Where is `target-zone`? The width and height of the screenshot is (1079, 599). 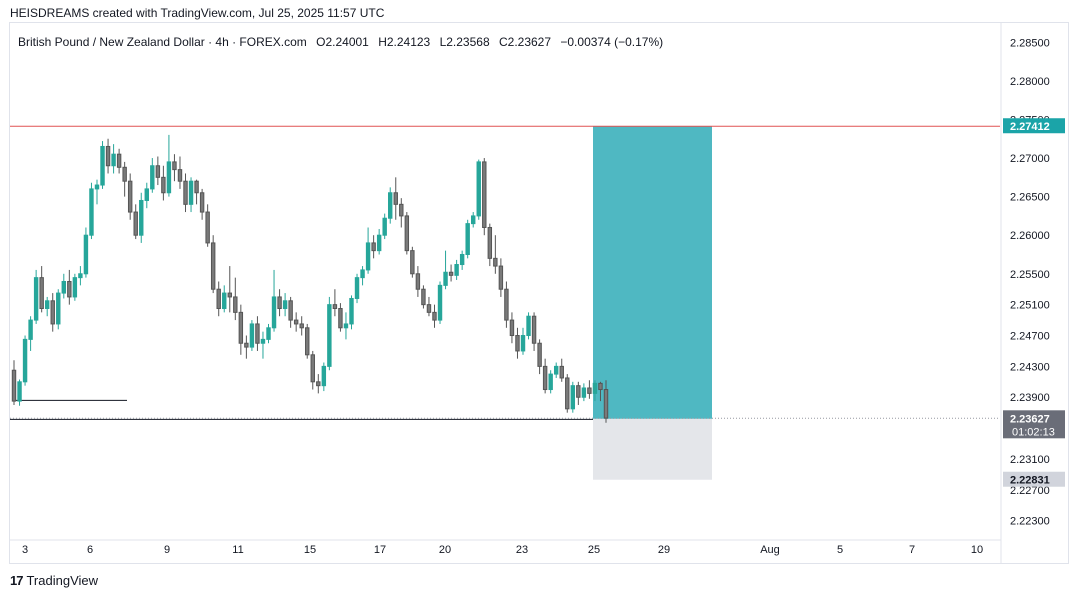
target-zone is located at coordinates (652, 272).